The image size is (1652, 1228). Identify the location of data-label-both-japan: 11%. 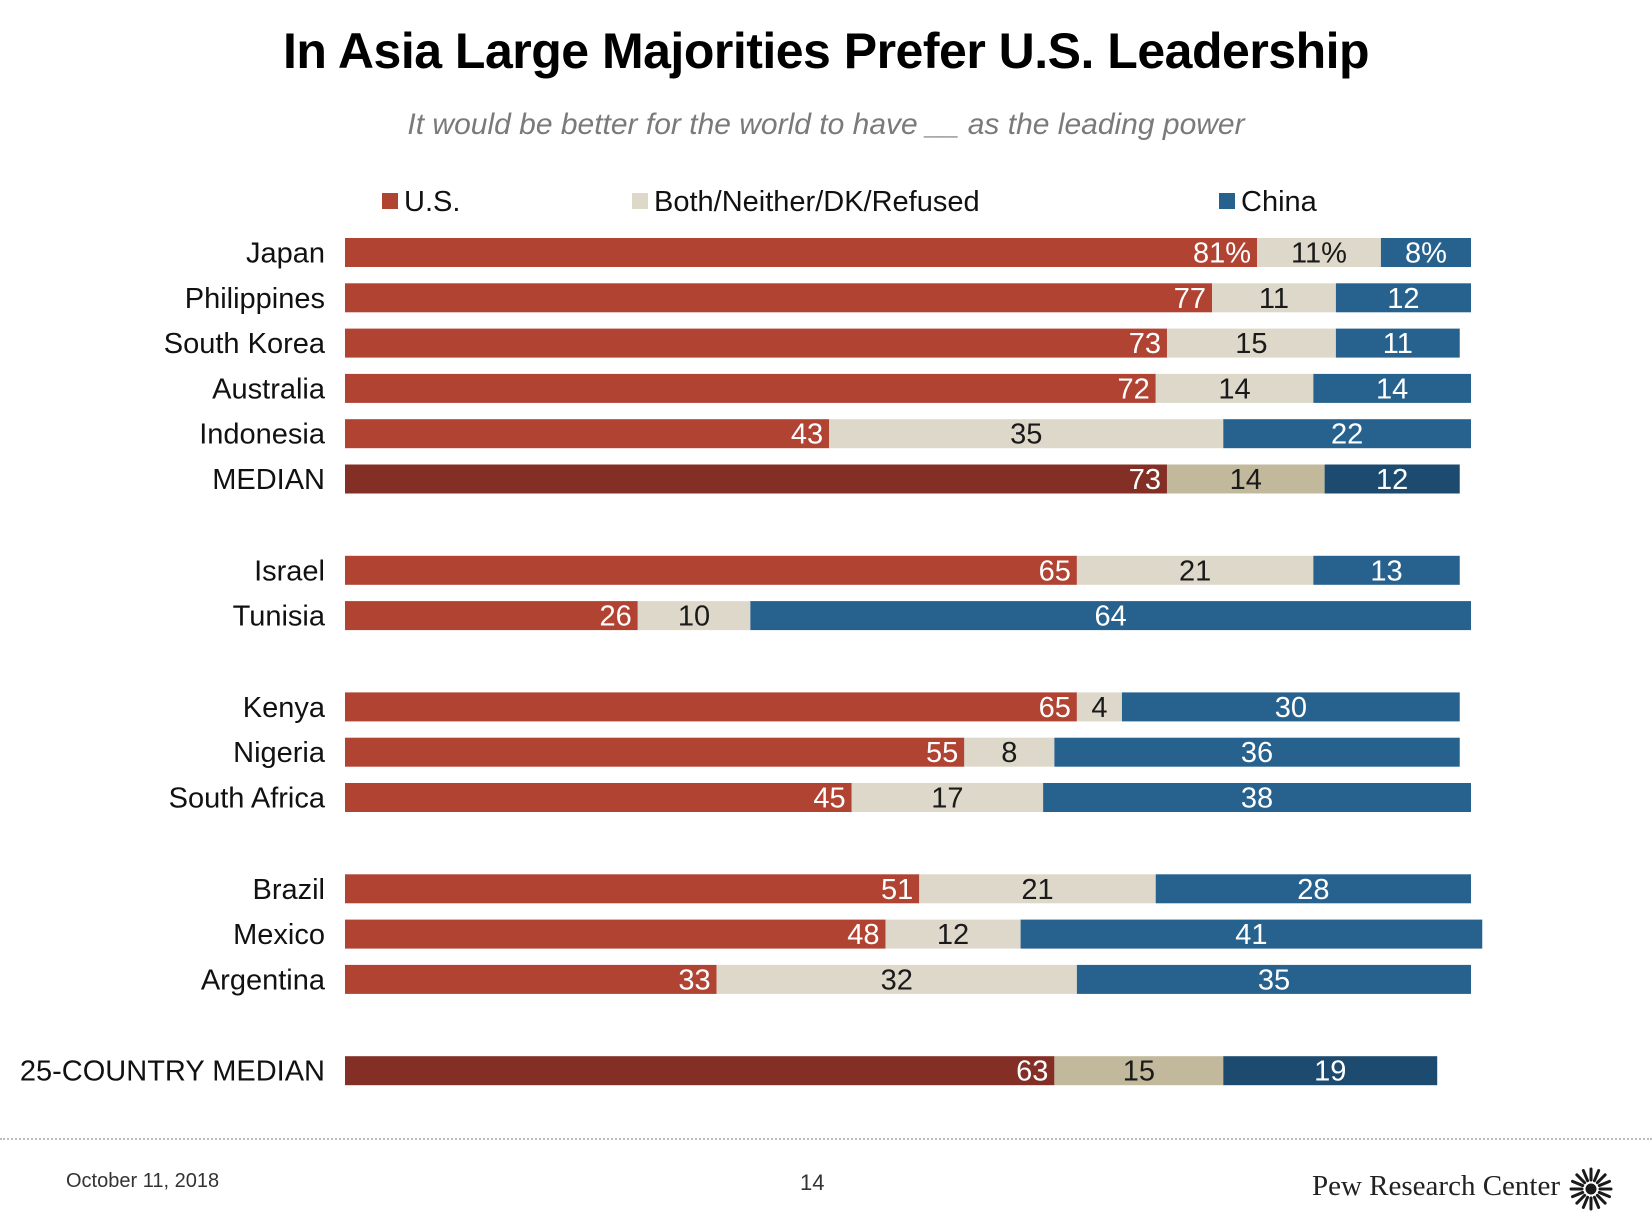
(1319, 254).